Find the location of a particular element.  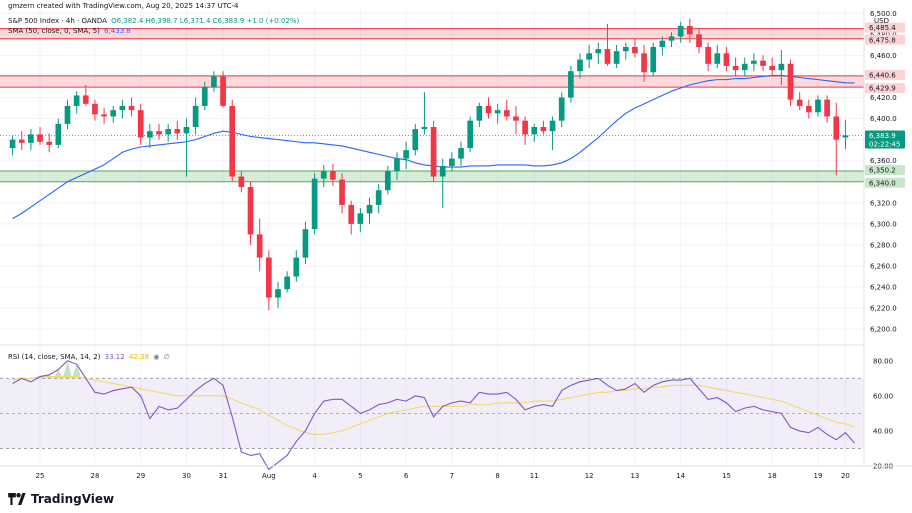

time-tick-label: 18 is located at coordinates (772, 476).